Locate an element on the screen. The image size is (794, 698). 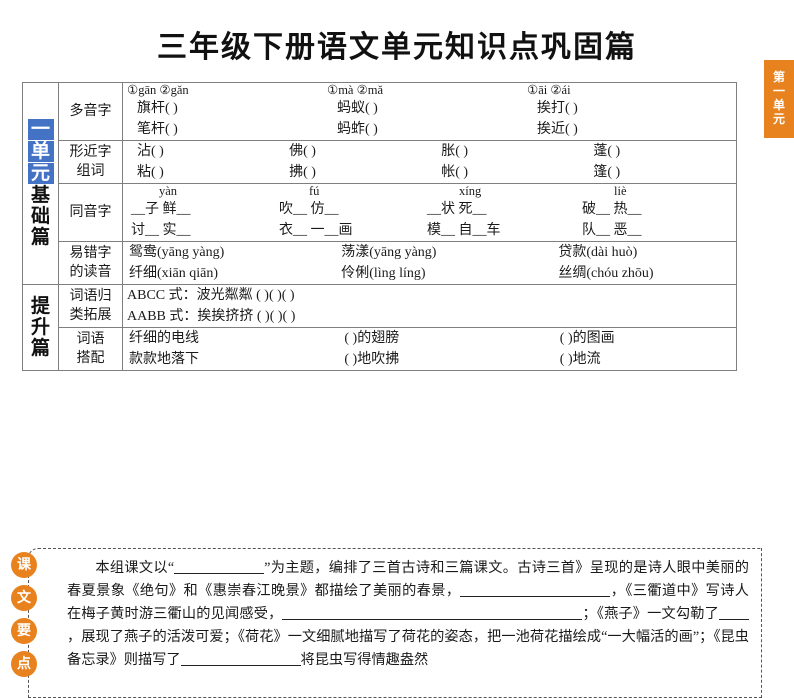
category-line: 词语 is located at coordinates (90, 339).